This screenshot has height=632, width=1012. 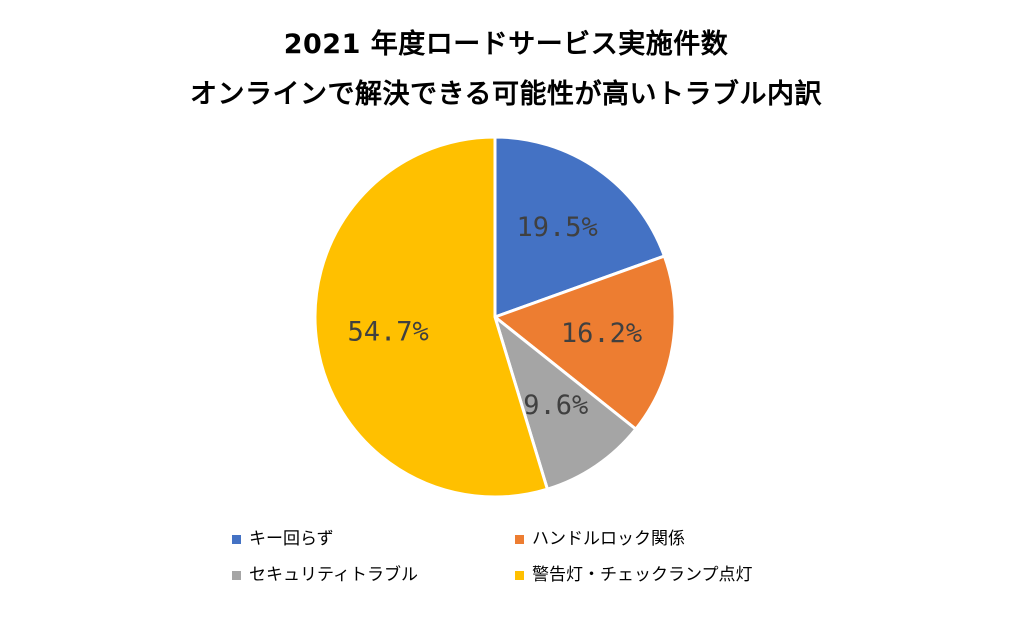 What do you see at coordinates (608, 539) in the screenshot?
I see `legend-label-steering-lock: ハンドルロック関係` at bounding box center [608, 539].